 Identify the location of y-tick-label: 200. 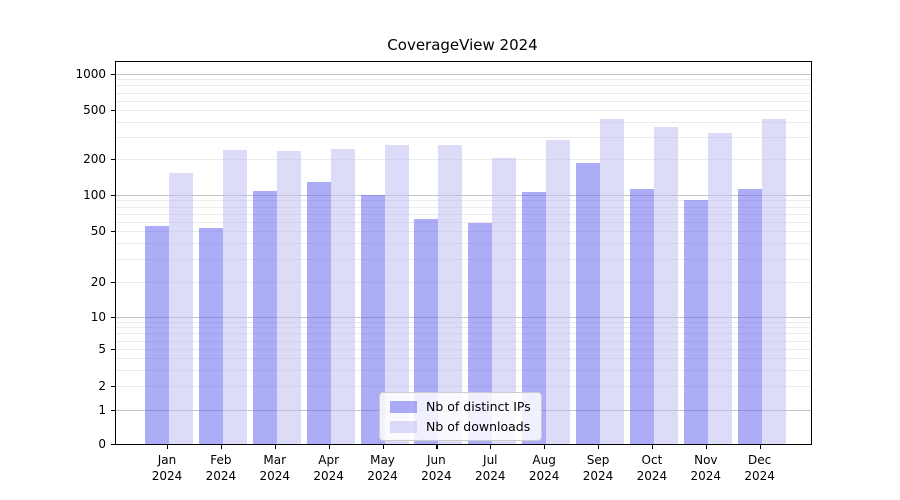
(94, 159).